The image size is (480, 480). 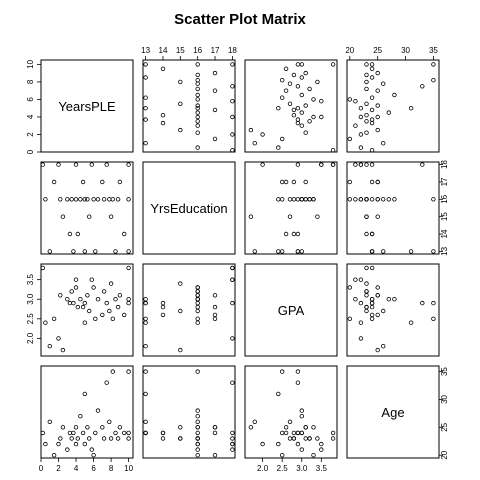 What do you see at coordinates (30, 63) in the screenshot?
I see `y-tick-label-yearsple: 10` at bounding box center [30, 63].